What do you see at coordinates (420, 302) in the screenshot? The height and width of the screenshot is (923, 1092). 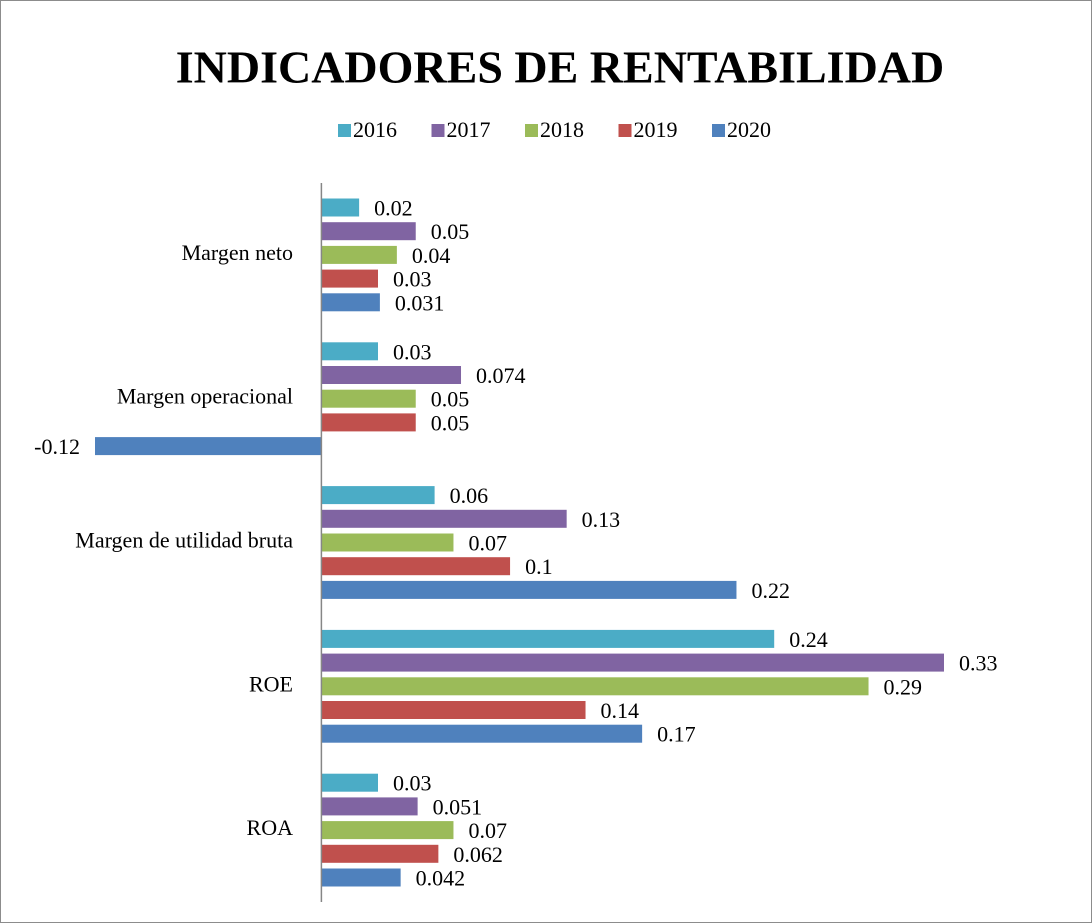 I see `data-label: 0.031` at bounding box center [420, 302].